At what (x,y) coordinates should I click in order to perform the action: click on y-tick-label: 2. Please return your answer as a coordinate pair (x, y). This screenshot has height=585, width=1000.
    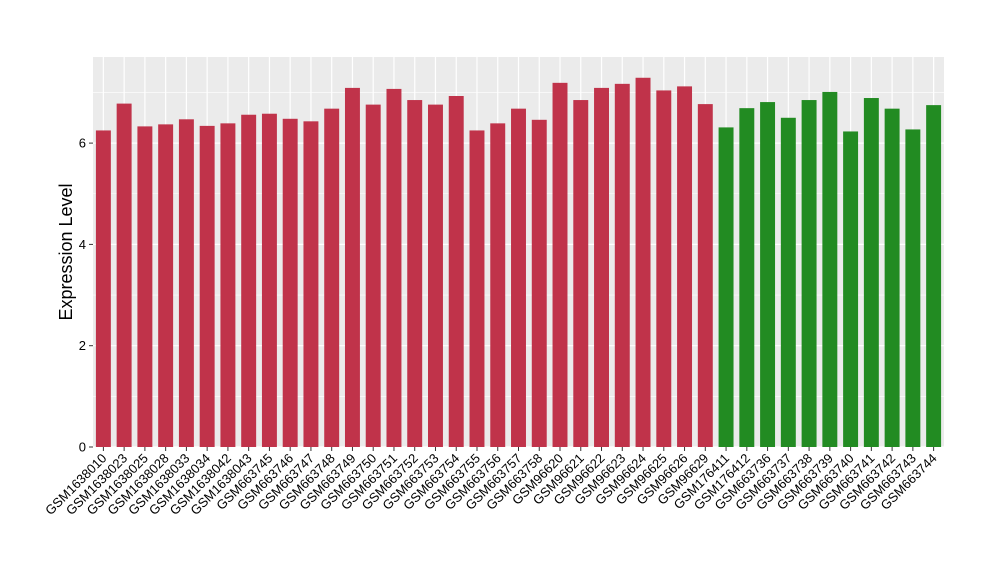
    Looking at the image, I should click on (82, 345).